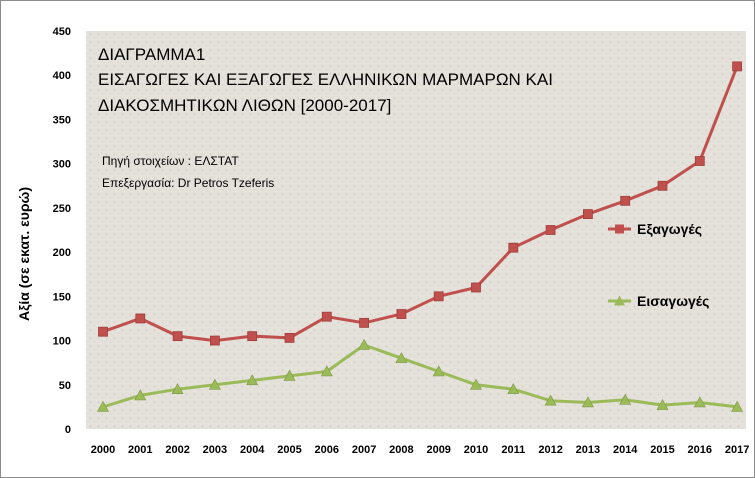 The image size is (755, 478). Describe the element at coordinates (669, 229) in the screenshot. I see `legend-label: Εξαγωγές` at that location.